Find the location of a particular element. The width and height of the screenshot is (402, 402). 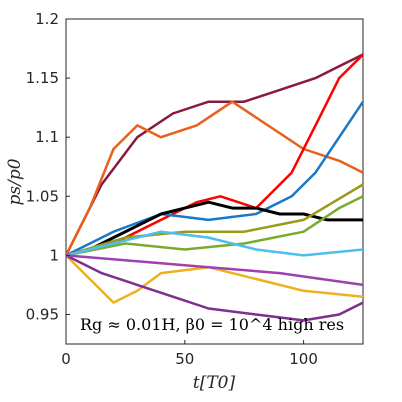

y-tick-label: 1.2 is located at coordinates (47, 19).